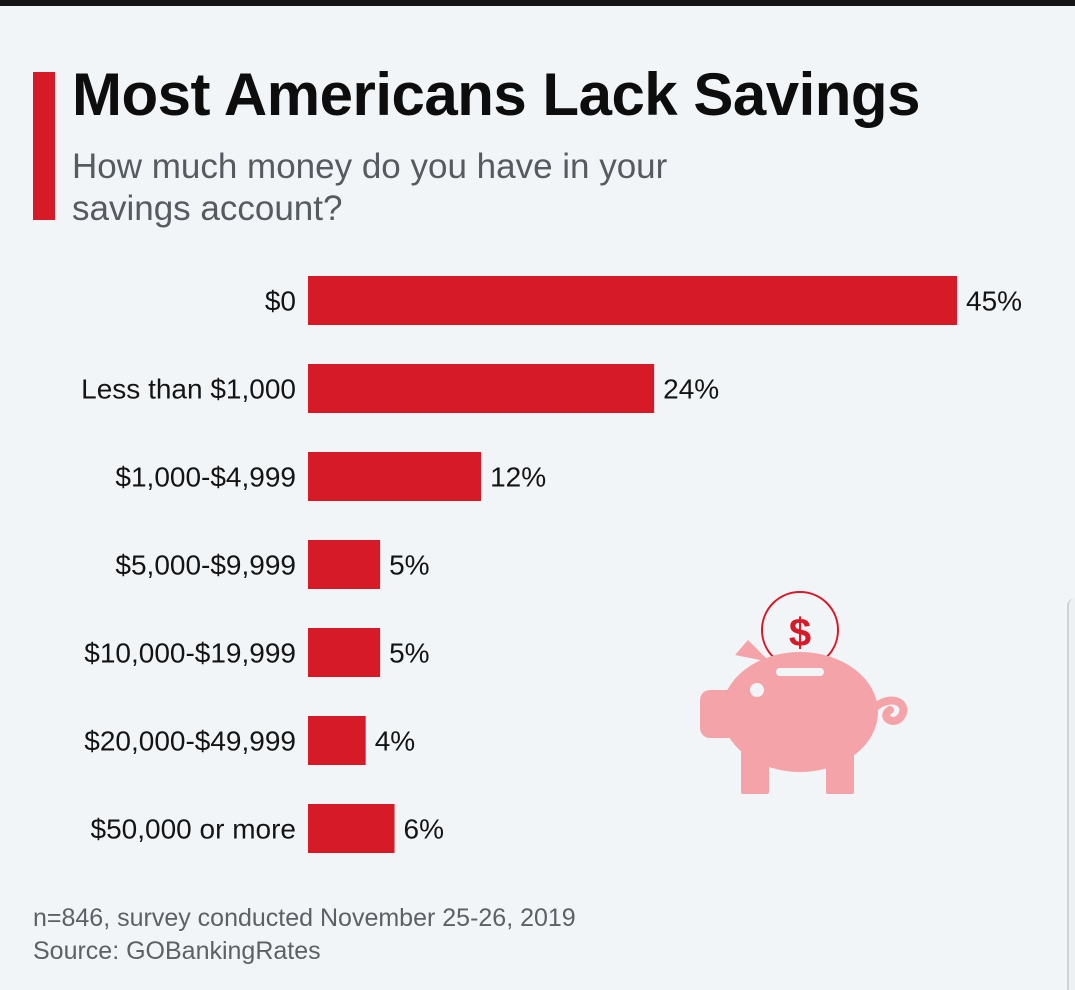 The width and height of the screenshot is (1075, 990). I want to click on page-edge, so click(1071, 794).